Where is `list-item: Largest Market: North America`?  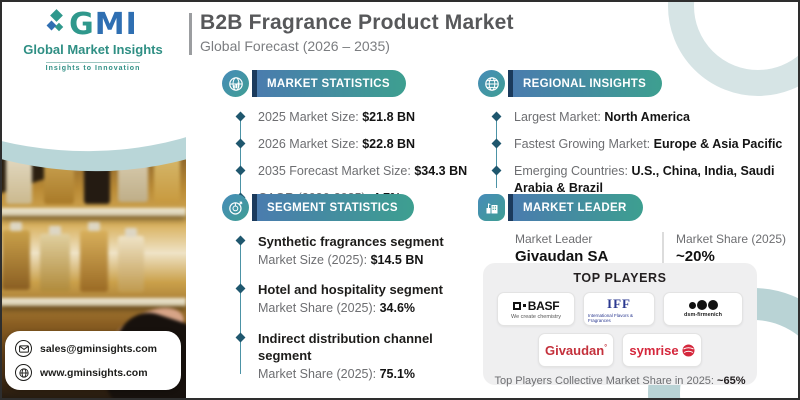
list-item: Largest Market: North America is located at coordinates (641, 117).